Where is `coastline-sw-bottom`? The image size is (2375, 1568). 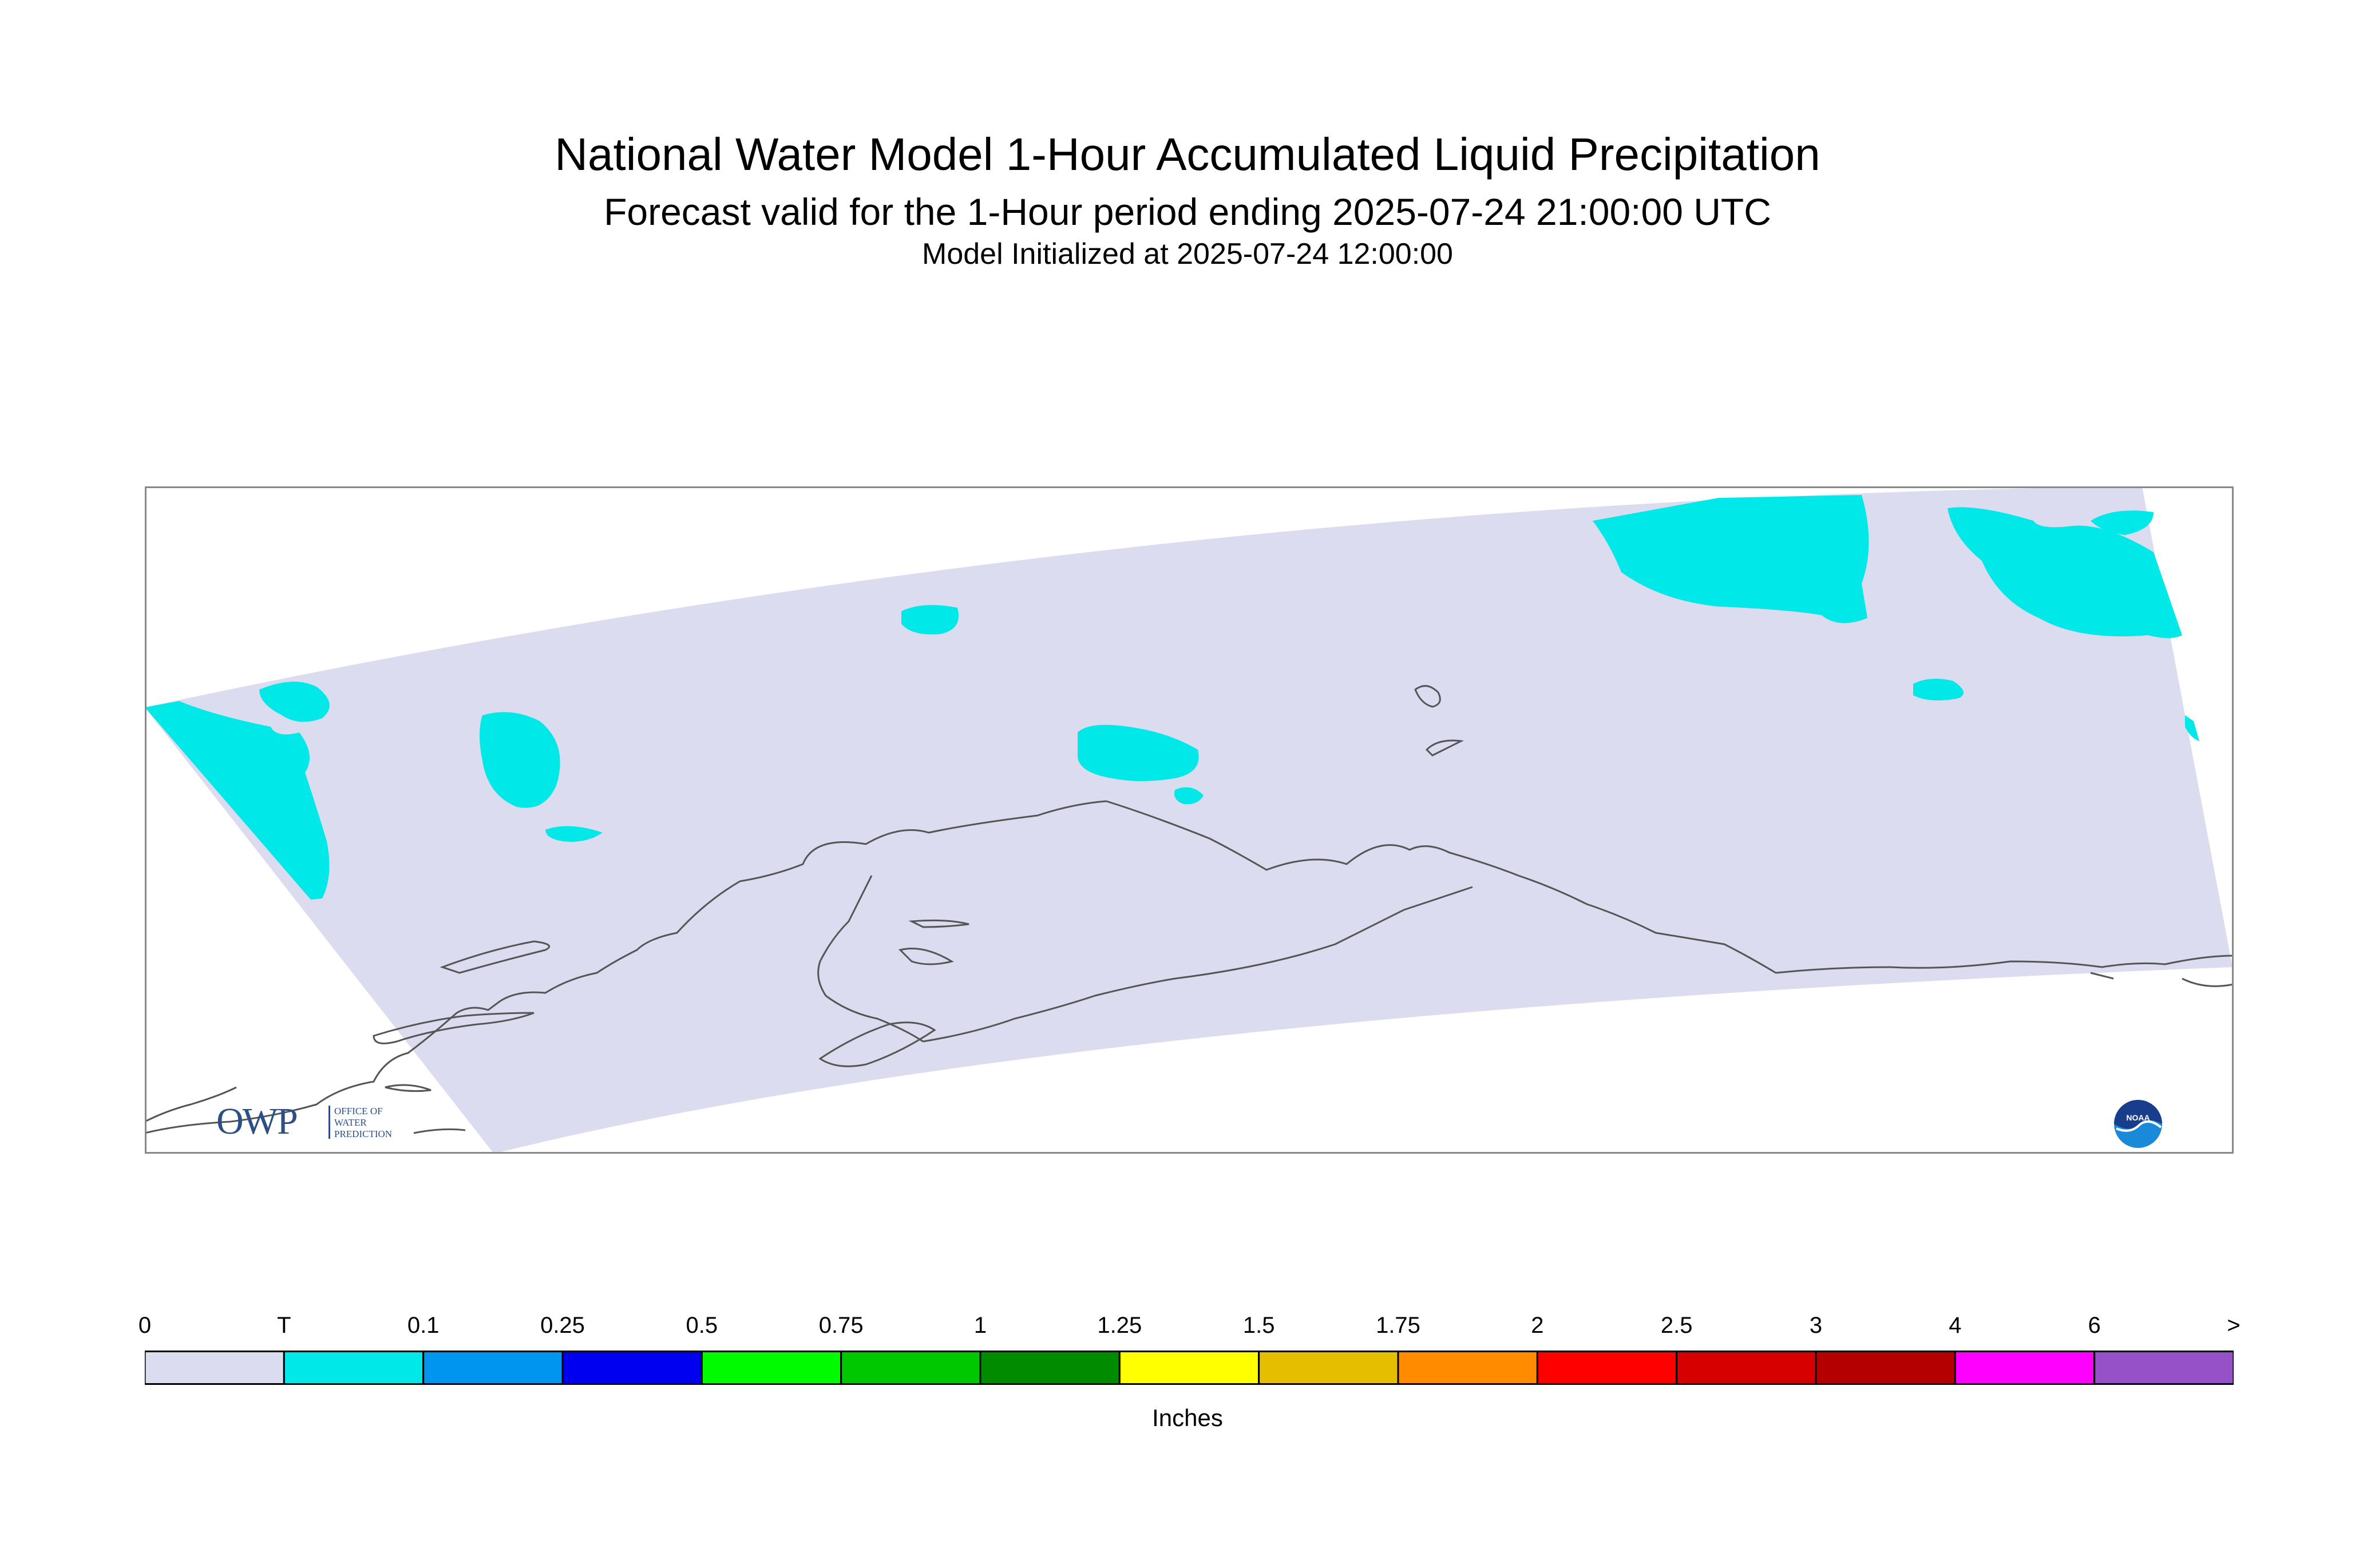 coastline-sw-bottom is located at coordinates (439, 1131).